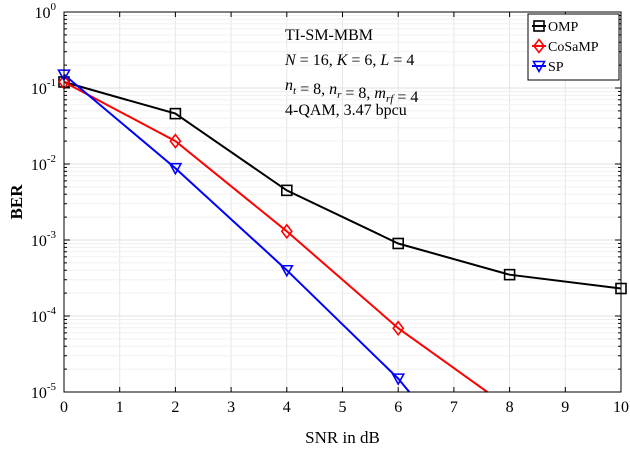 This screenshot has width=630, height=451. I want to click on y-tick-label: 10⁻¹, so click(43, 87).